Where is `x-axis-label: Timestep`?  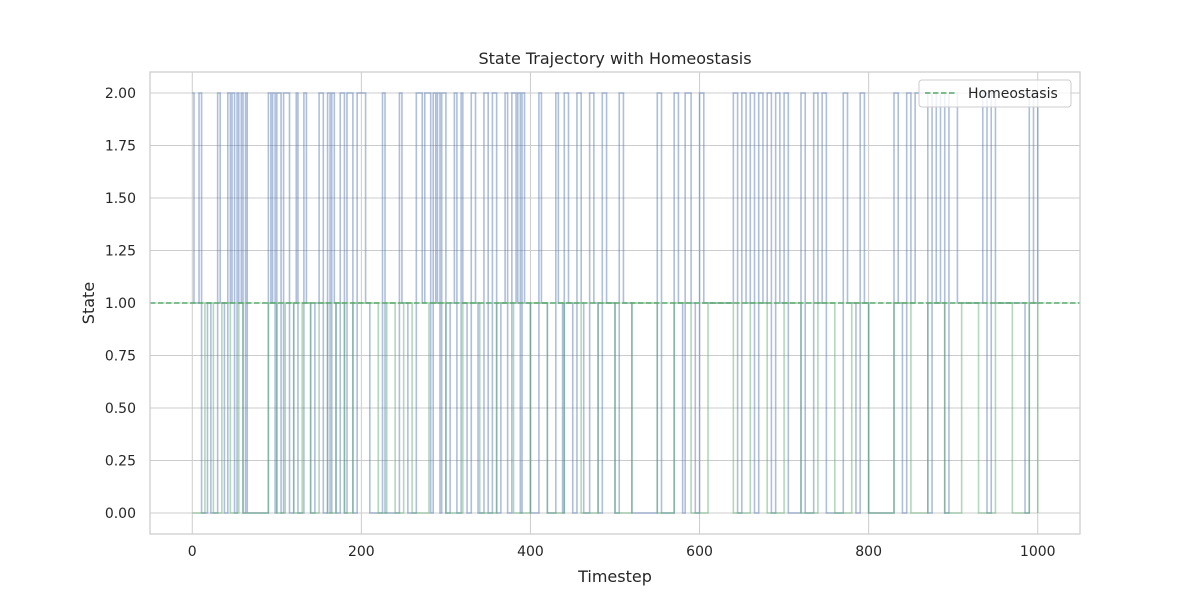
x-axis-label: Timestep is located at coordinates (614, 576).